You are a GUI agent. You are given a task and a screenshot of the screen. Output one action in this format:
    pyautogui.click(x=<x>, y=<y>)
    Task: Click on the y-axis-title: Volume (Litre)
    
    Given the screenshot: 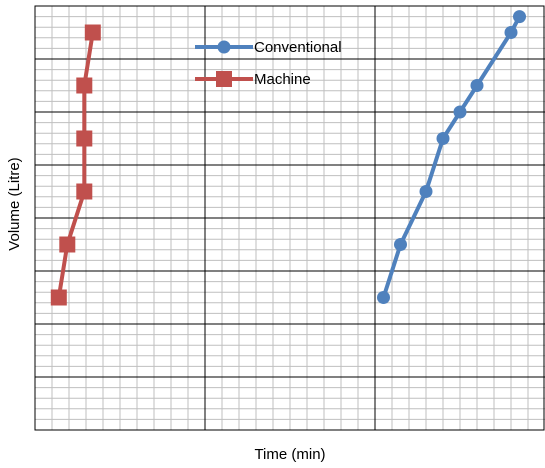 What is the action you would take?
    pyautogui.click(x=14, y=203)
    